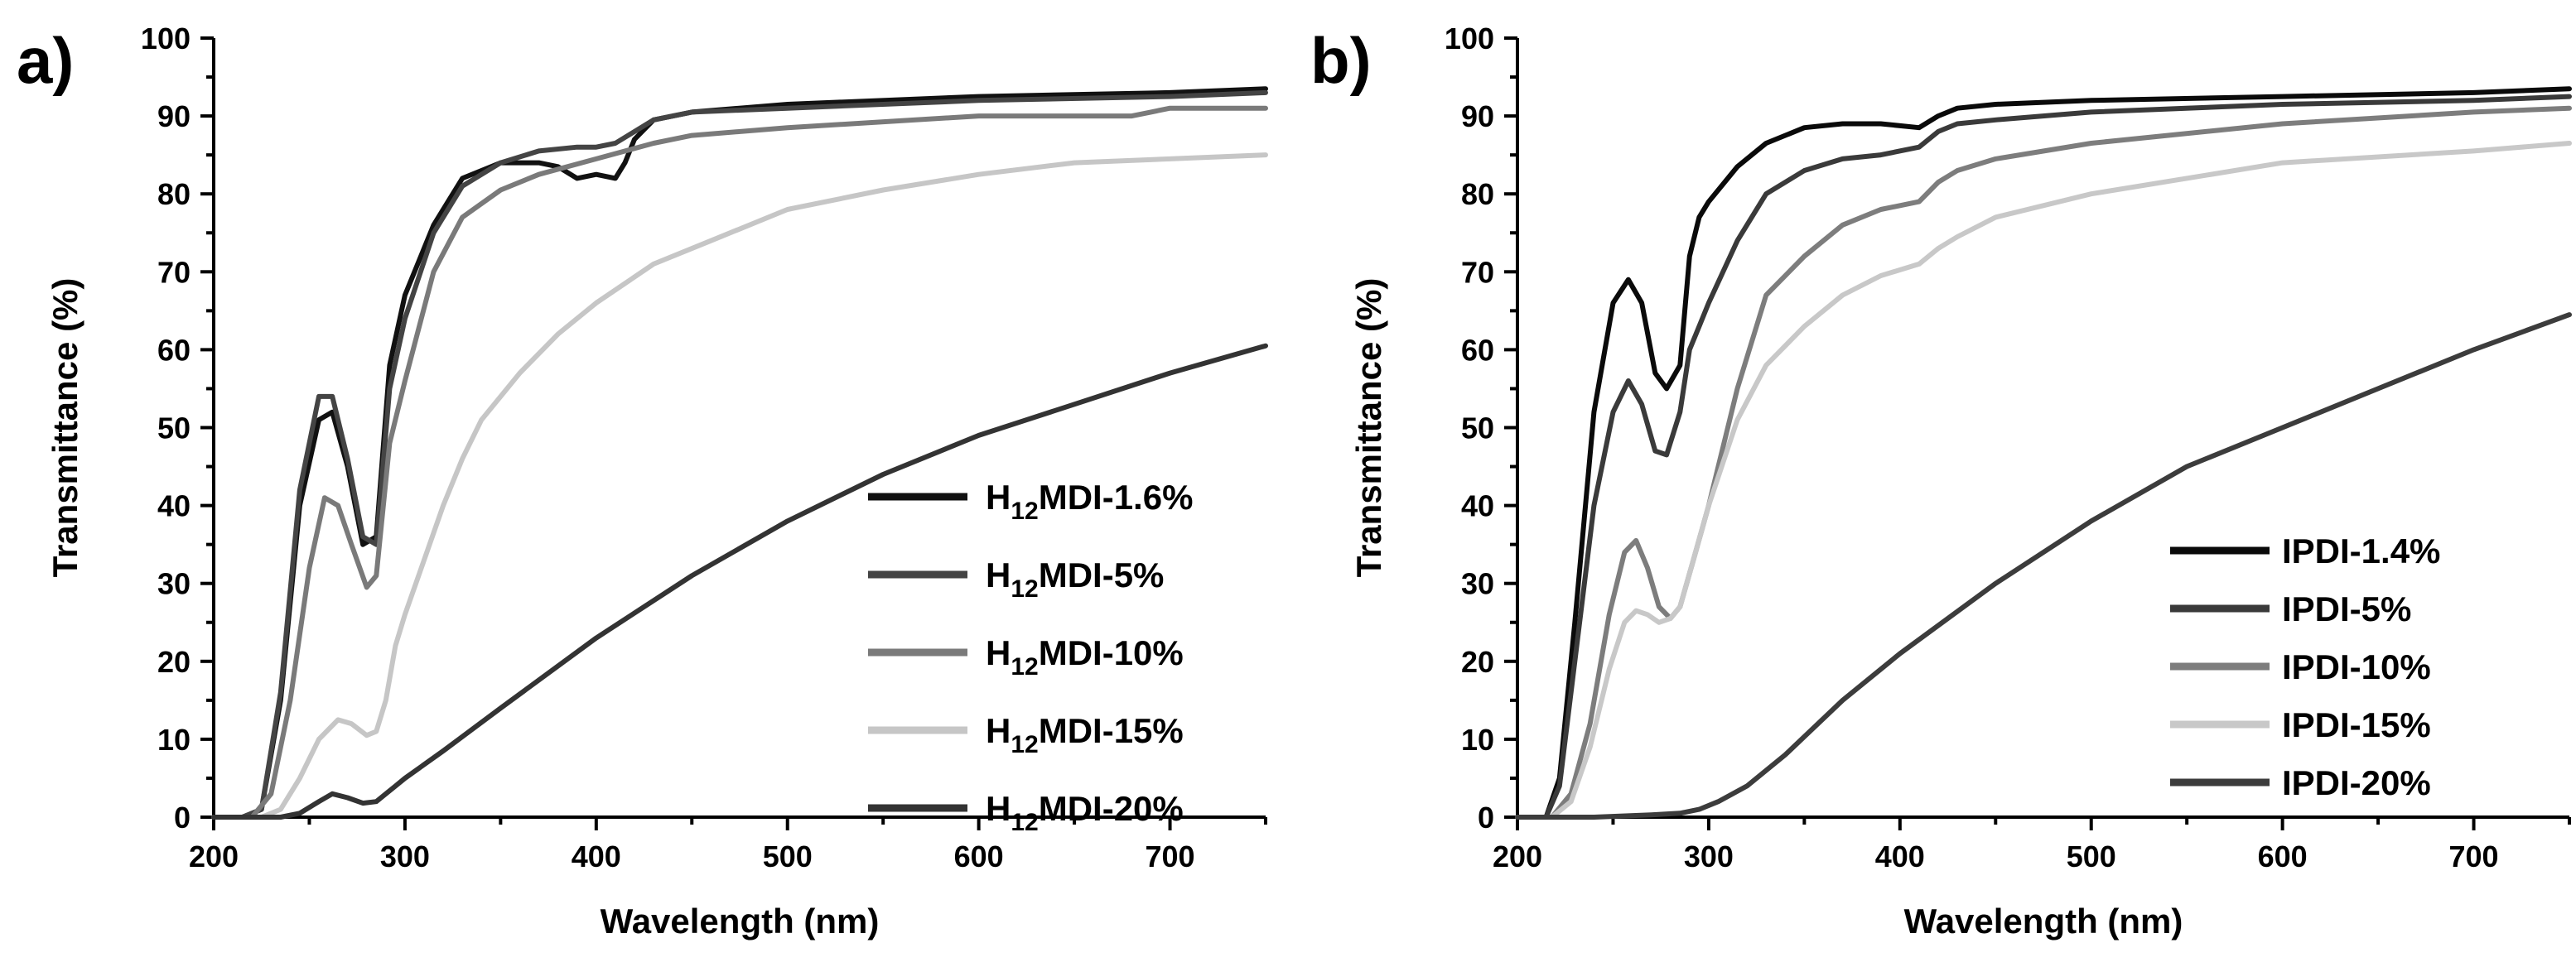 This screenshot has width=2576, height=967. I want to click on legend-label: H12MDI-1.6%, so click(1089, 502).